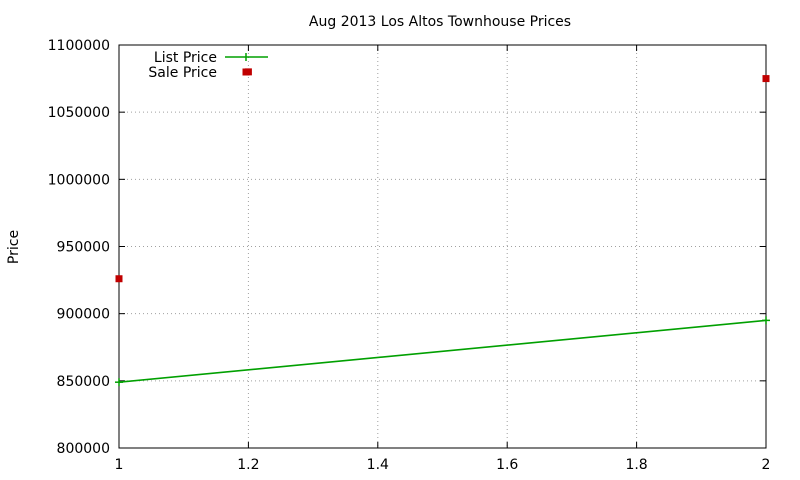  What do you see at coordinates (14, 247) in the screenshot?
I see `y-axis-label: Price` at bounding box center [14, 247].